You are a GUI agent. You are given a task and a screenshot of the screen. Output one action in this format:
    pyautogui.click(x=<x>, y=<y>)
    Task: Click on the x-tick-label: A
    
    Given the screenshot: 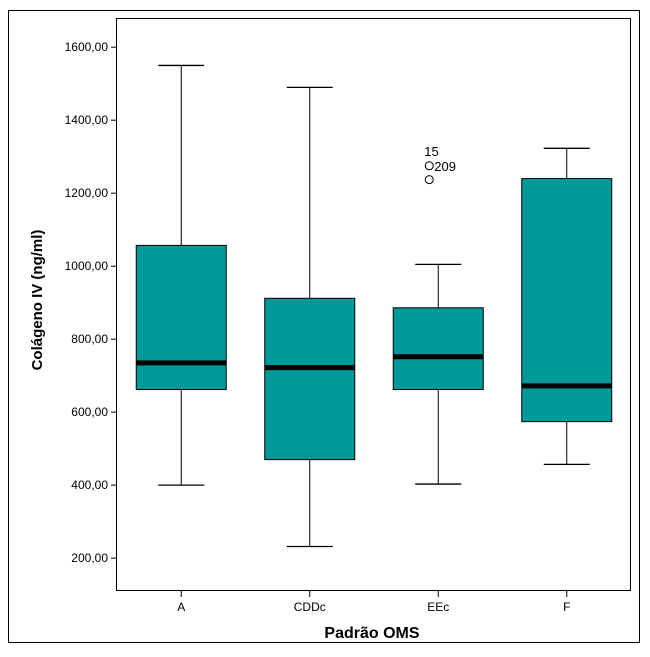 What is the action you would take?
    pyautogui.click(x=181, y=607)
    